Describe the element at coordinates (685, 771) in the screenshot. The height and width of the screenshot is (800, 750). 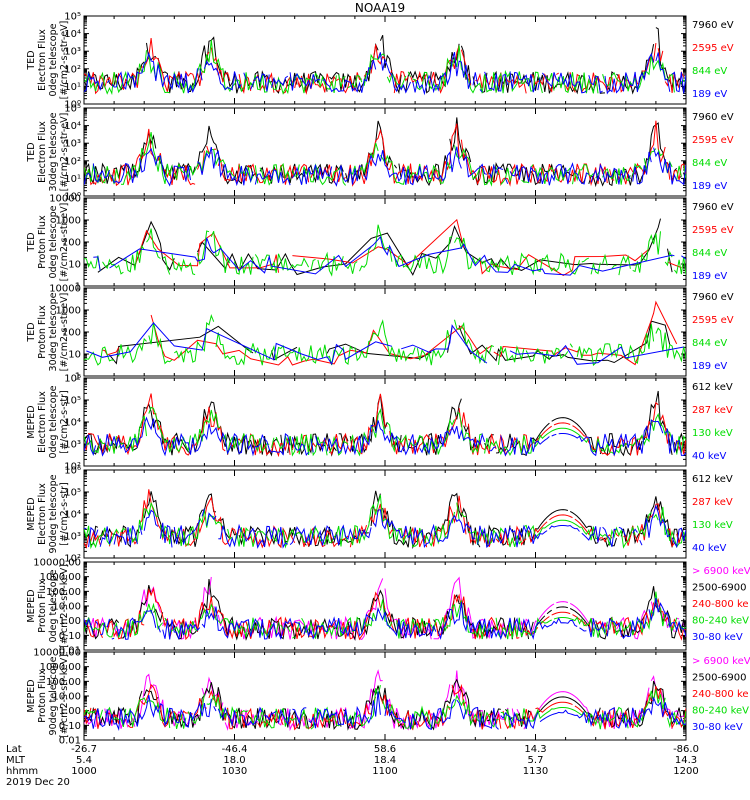
I see `footer-value: 1200` at that location.